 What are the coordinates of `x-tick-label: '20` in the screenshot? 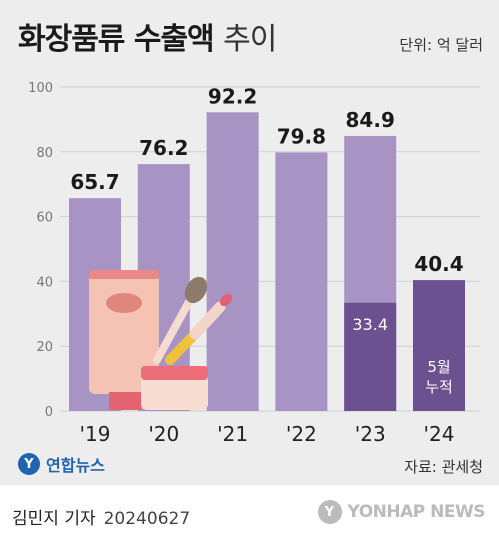 It's located at (163, 434).